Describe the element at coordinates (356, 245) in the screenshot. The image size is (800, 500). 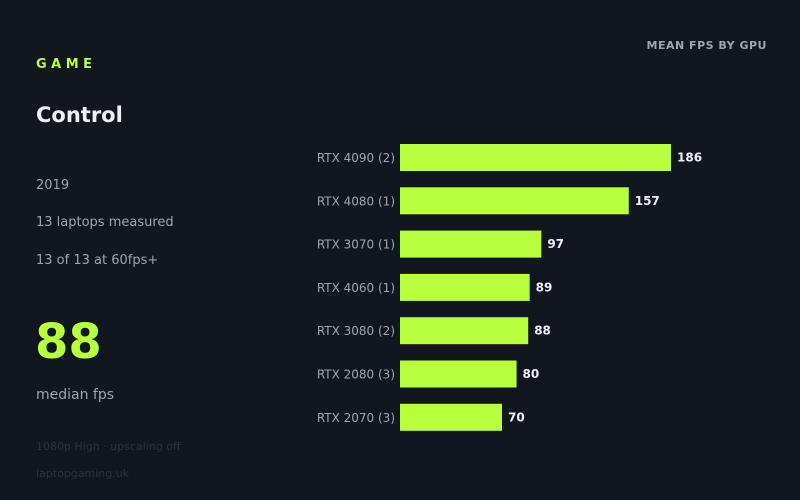
I see `bar-label: RTX 3070 (1)` at that location.